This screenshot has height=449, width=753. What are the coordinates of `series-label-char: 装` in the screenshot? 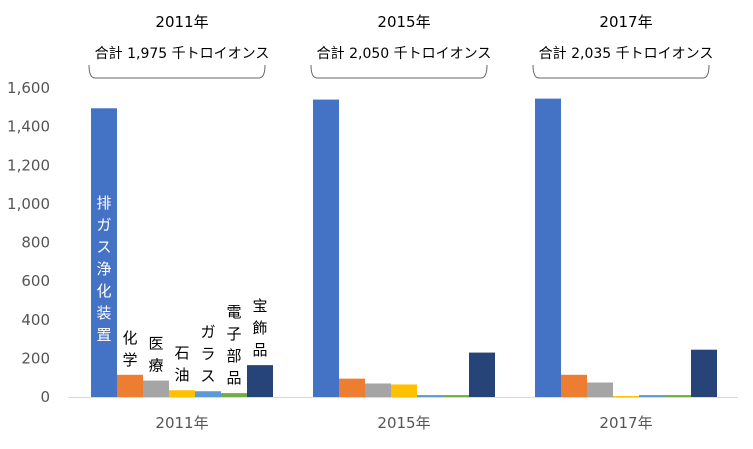 It's located at (103, 313).